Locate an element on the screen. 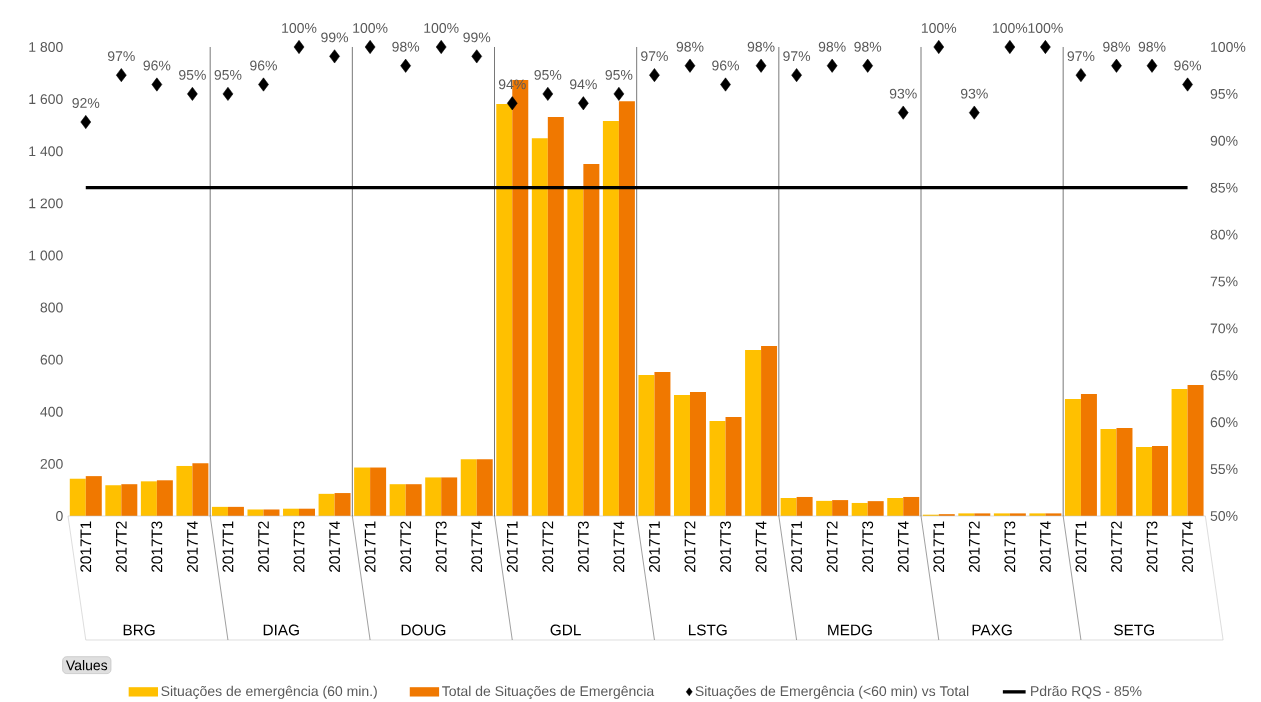  text: LSTG is located at coordinates (707, 630).